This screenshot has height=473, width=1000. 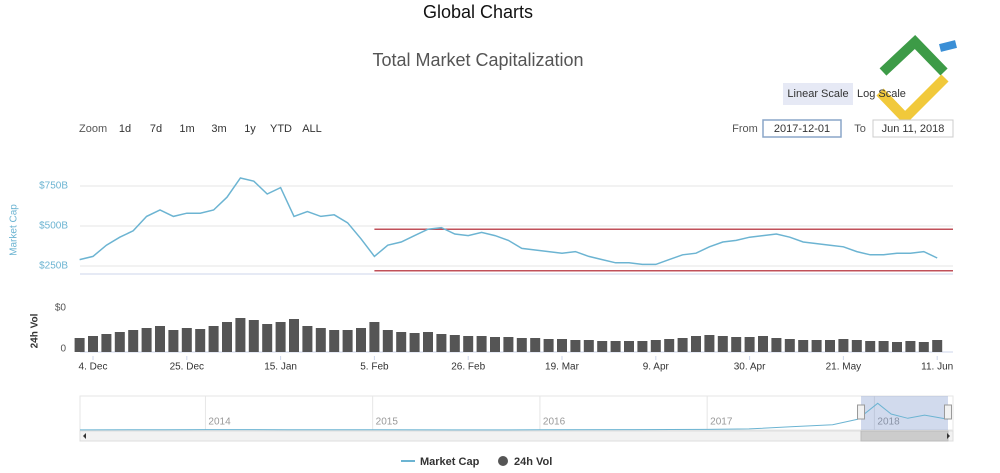 What do you see at coordinates (93, 129) in the screenshot?
I see `zoom-label: Zoom` at bounding box center [93, 129].